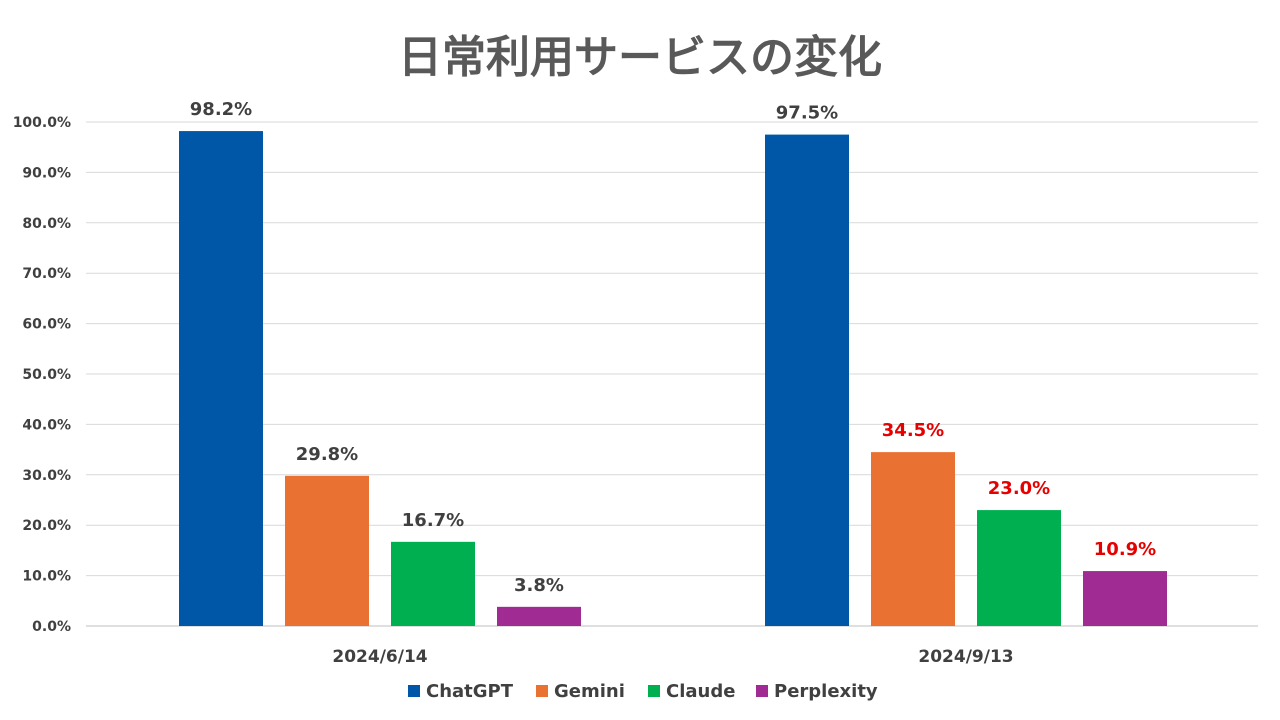 Image resolution: width=1280 pixels, height=720 pixels. What do you see at coordinates (1019, 488) in the screenshot?
I see `data-label: 23.0%` at bounding box center [1019, 488].